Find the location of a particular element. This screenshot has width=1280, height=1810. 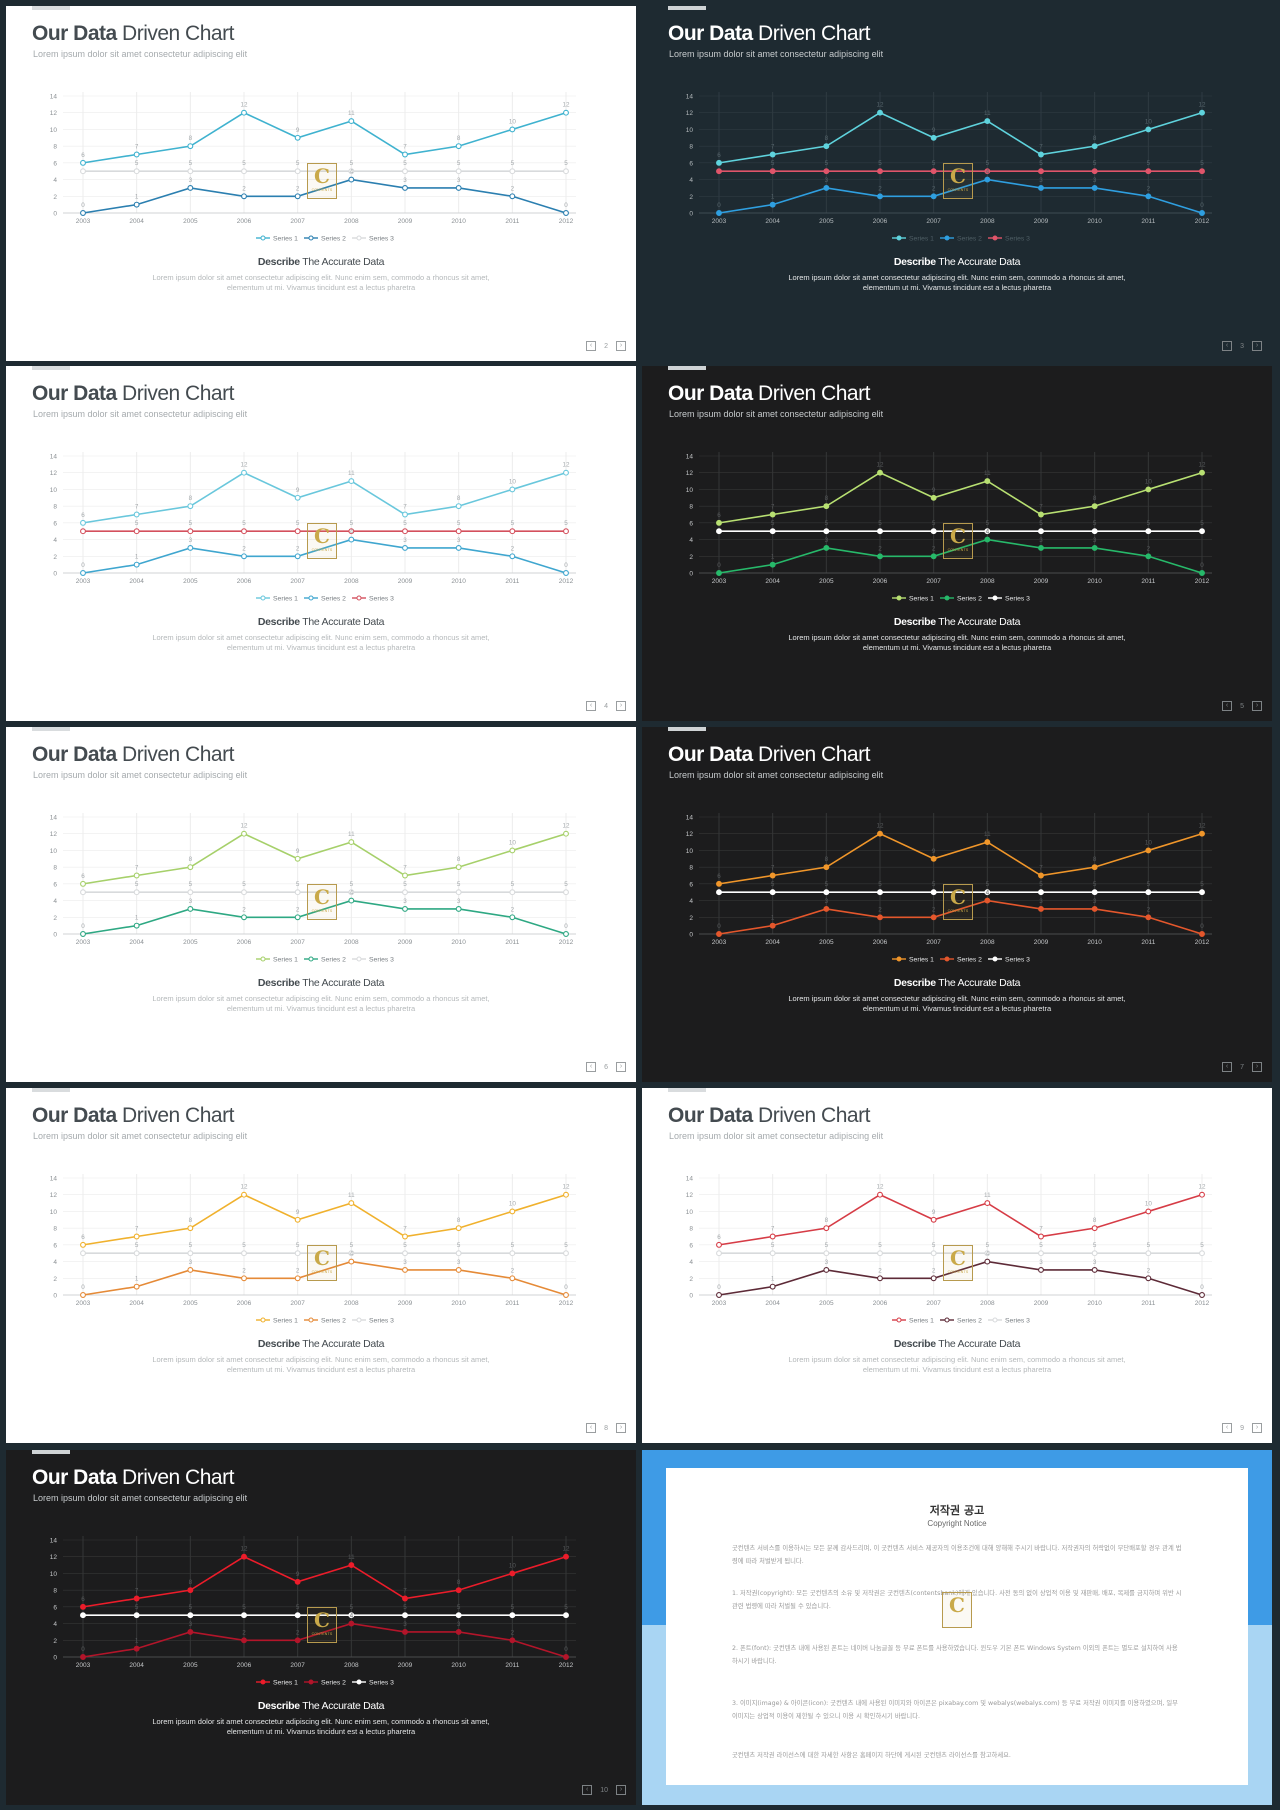

data-label: 6 is located at coordinates (83, 515).